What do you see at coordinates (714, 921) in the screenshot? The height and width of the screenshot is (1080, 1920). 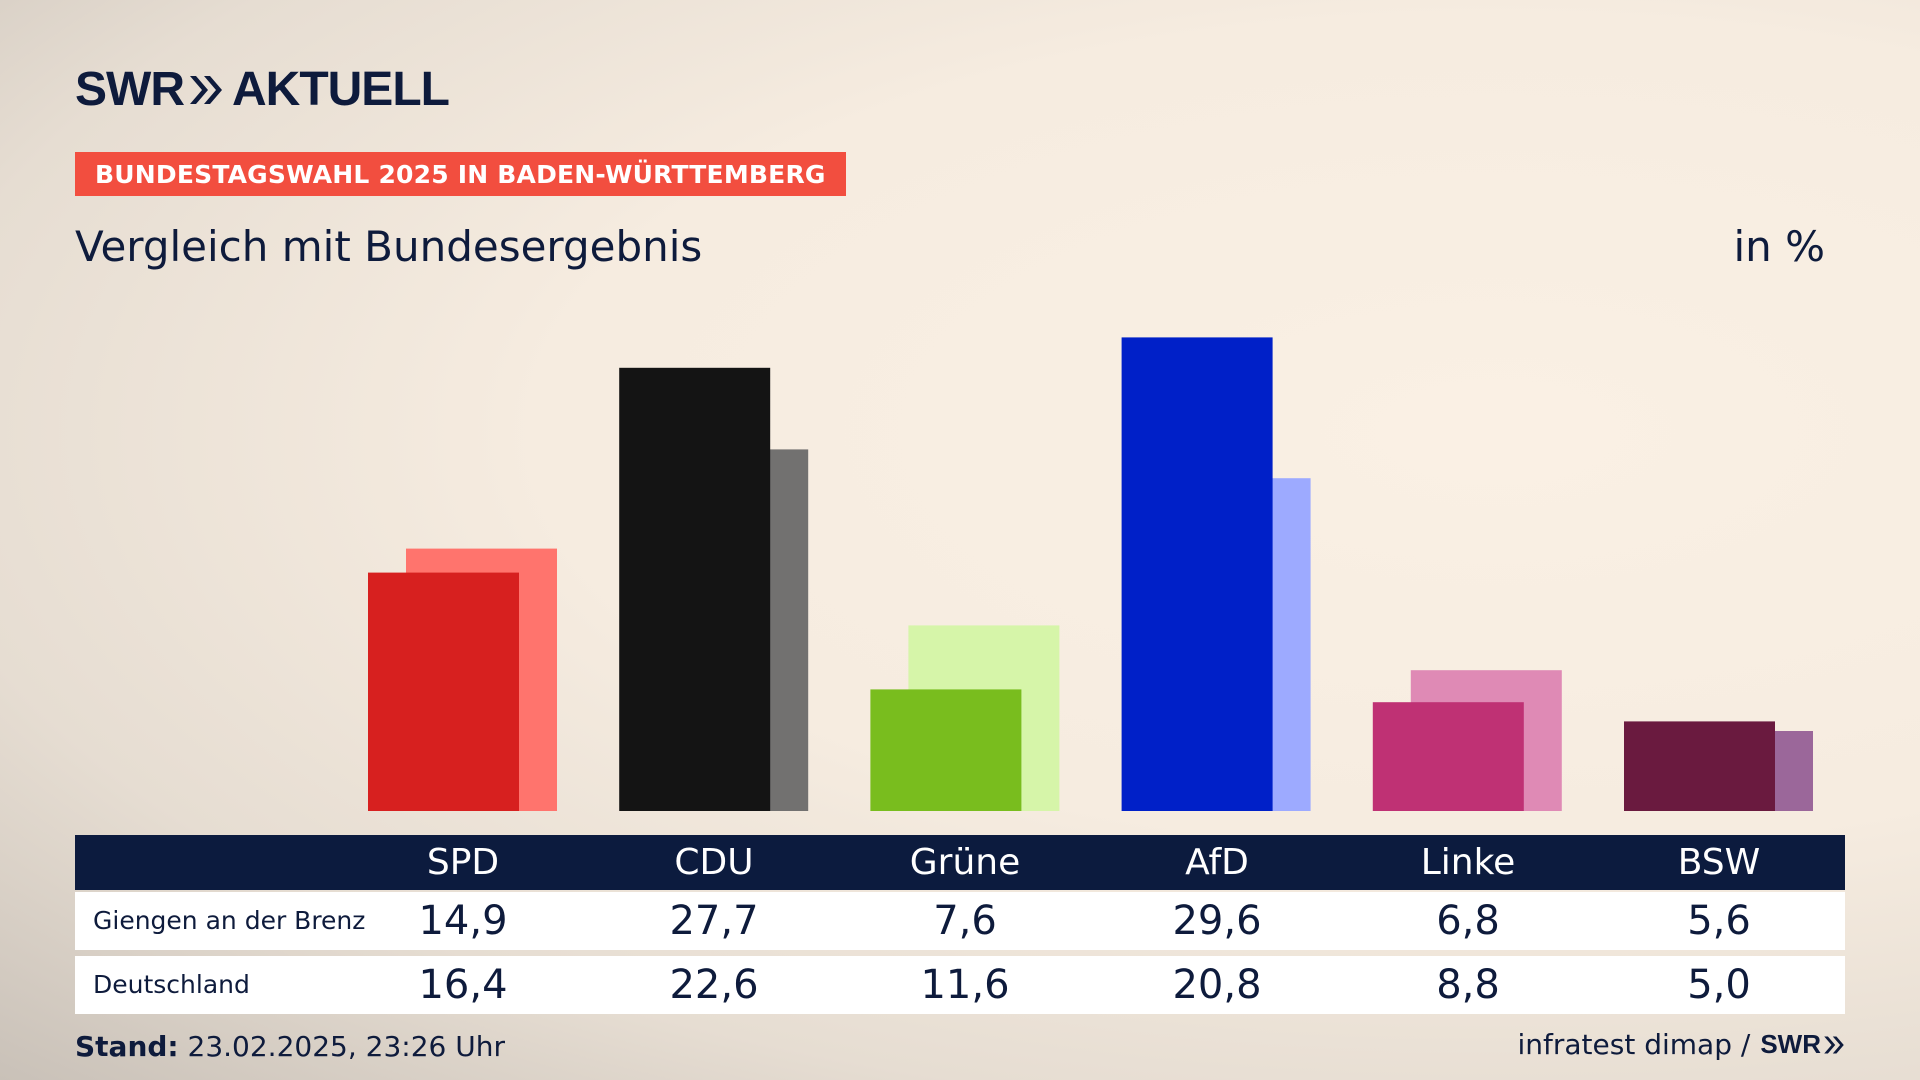 I see `cell-value: 27,7` at bounding box center [714, 921].